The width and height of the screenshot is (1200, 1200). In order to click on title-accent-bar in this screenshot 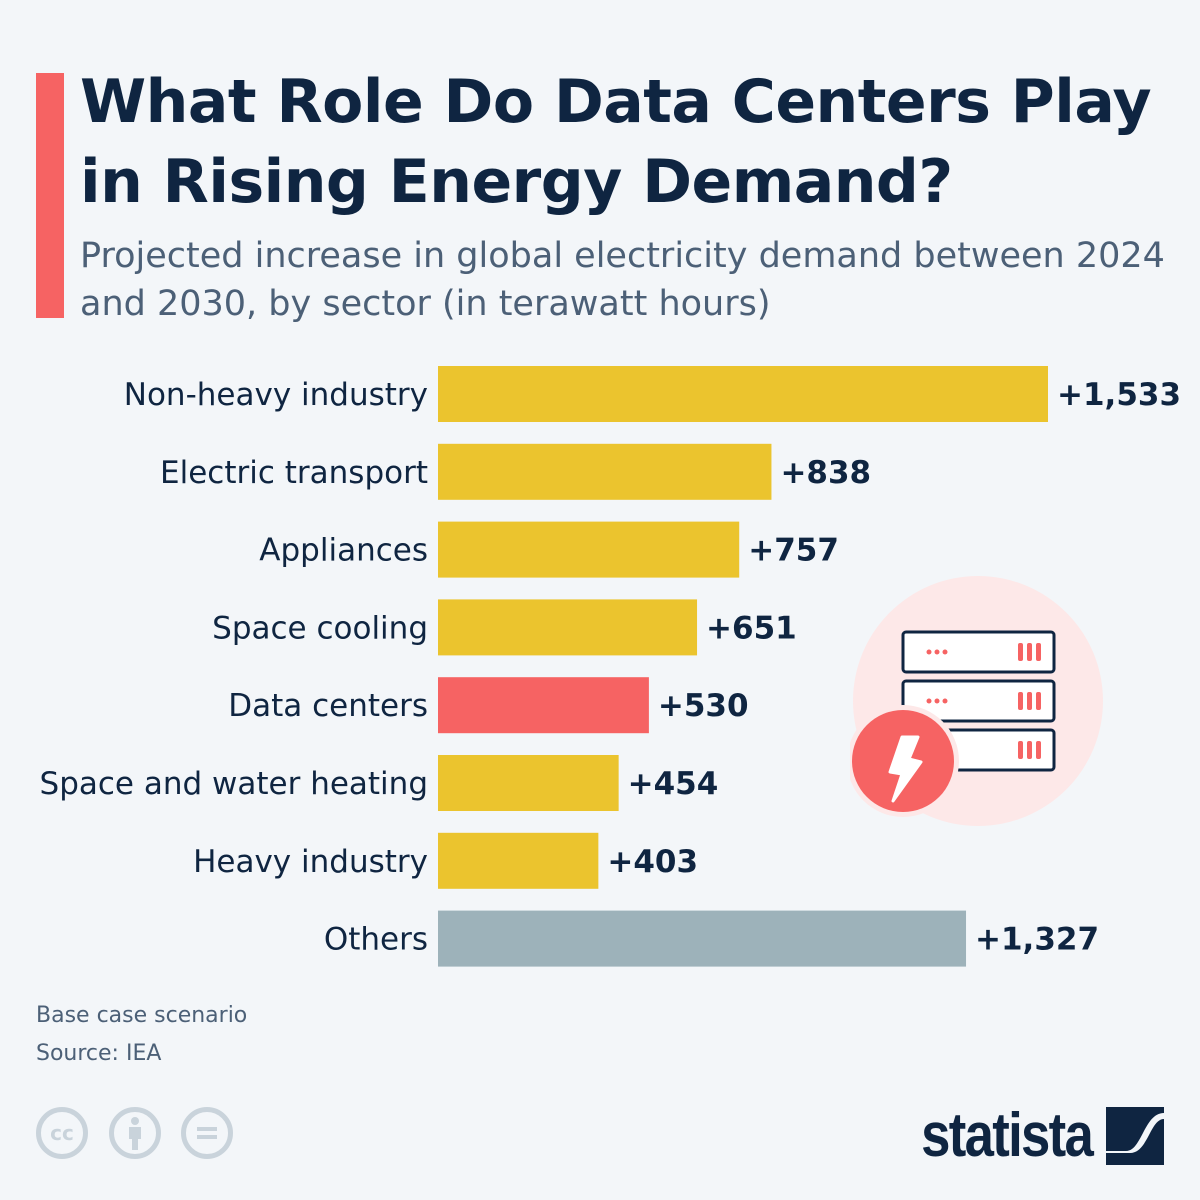, I will do `click(50, 195)`.